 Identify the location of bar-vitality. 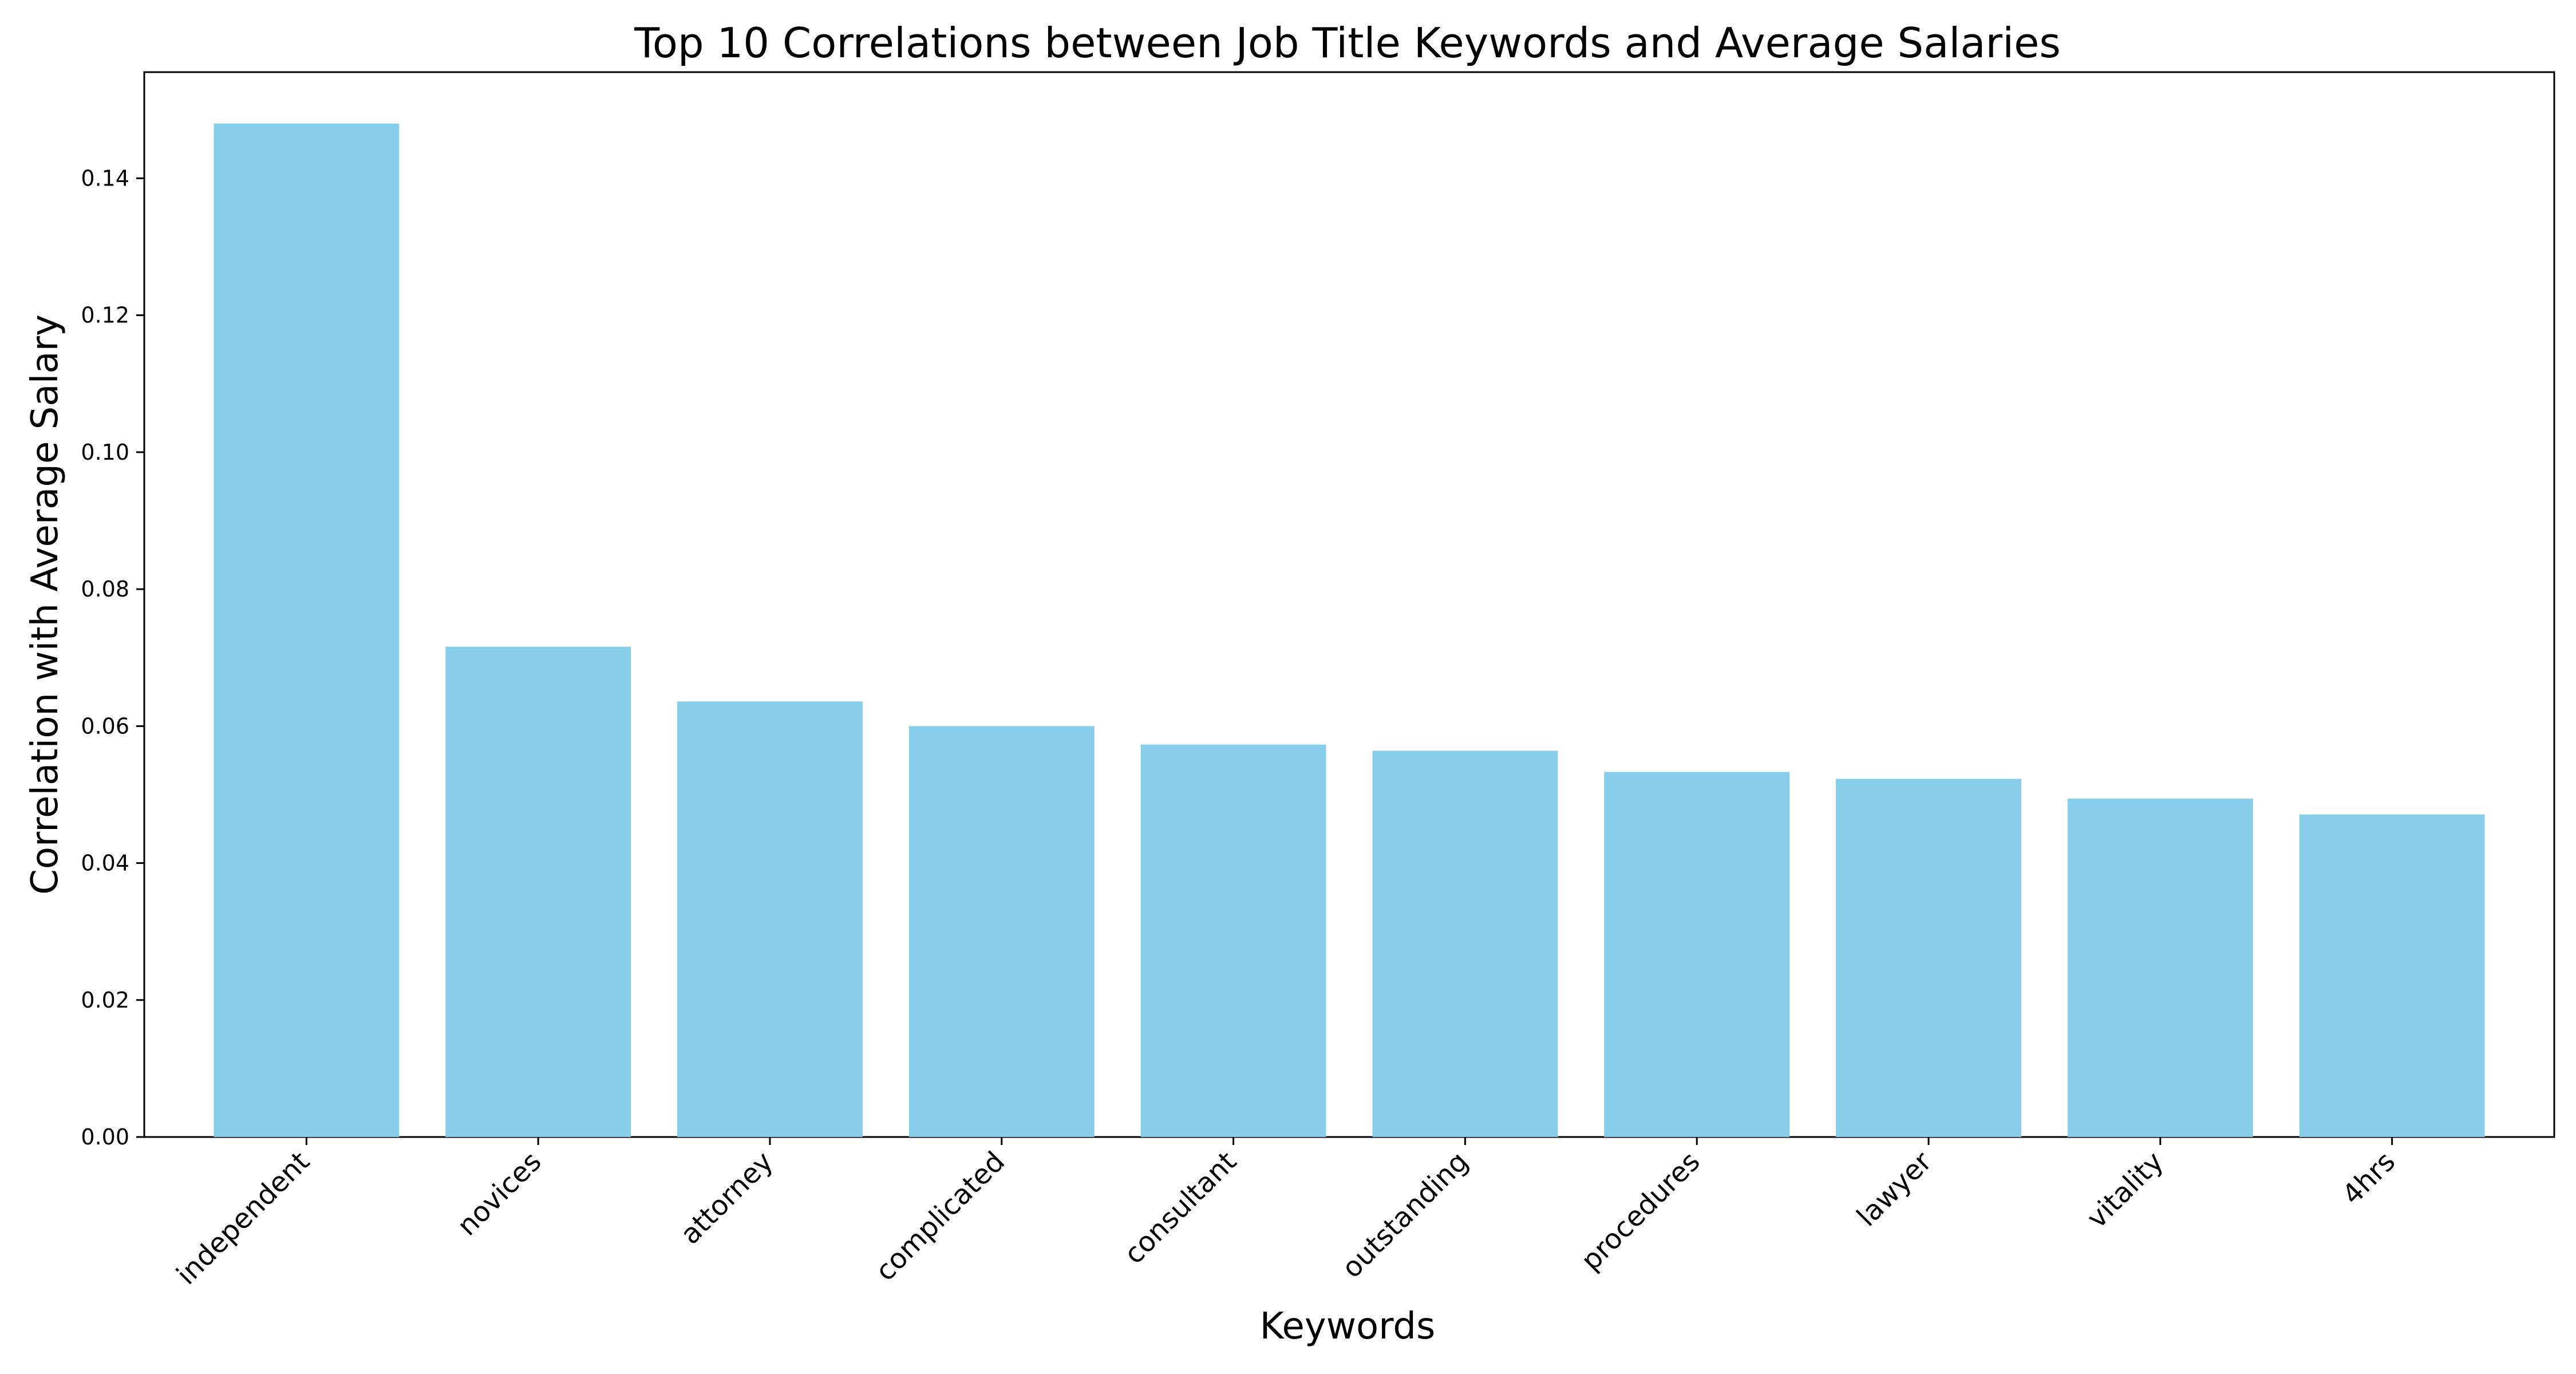
(2160, 968).